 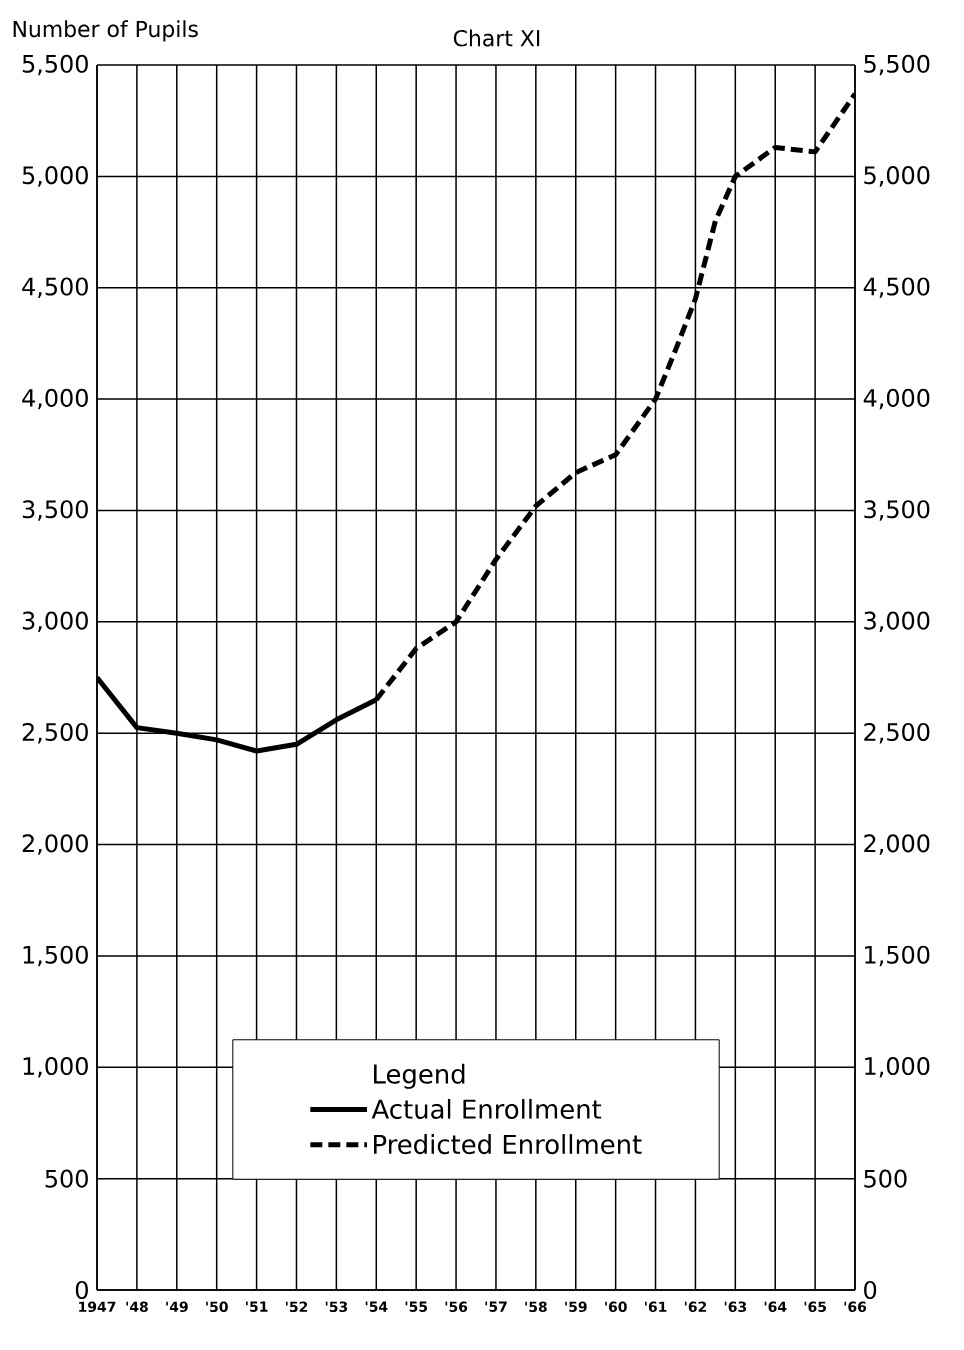 What do you see at coordinates (536, 1307) in the screenshot?
I see `x-tick-label: '58` at bounding box center [536, 1307].